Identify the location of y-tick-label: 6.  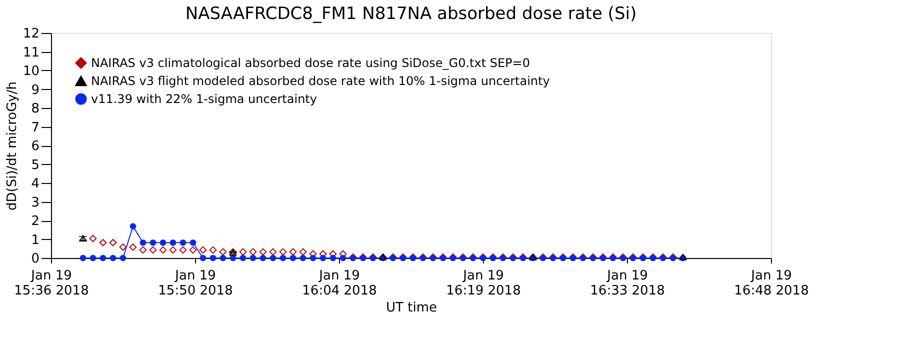
(35, 146).